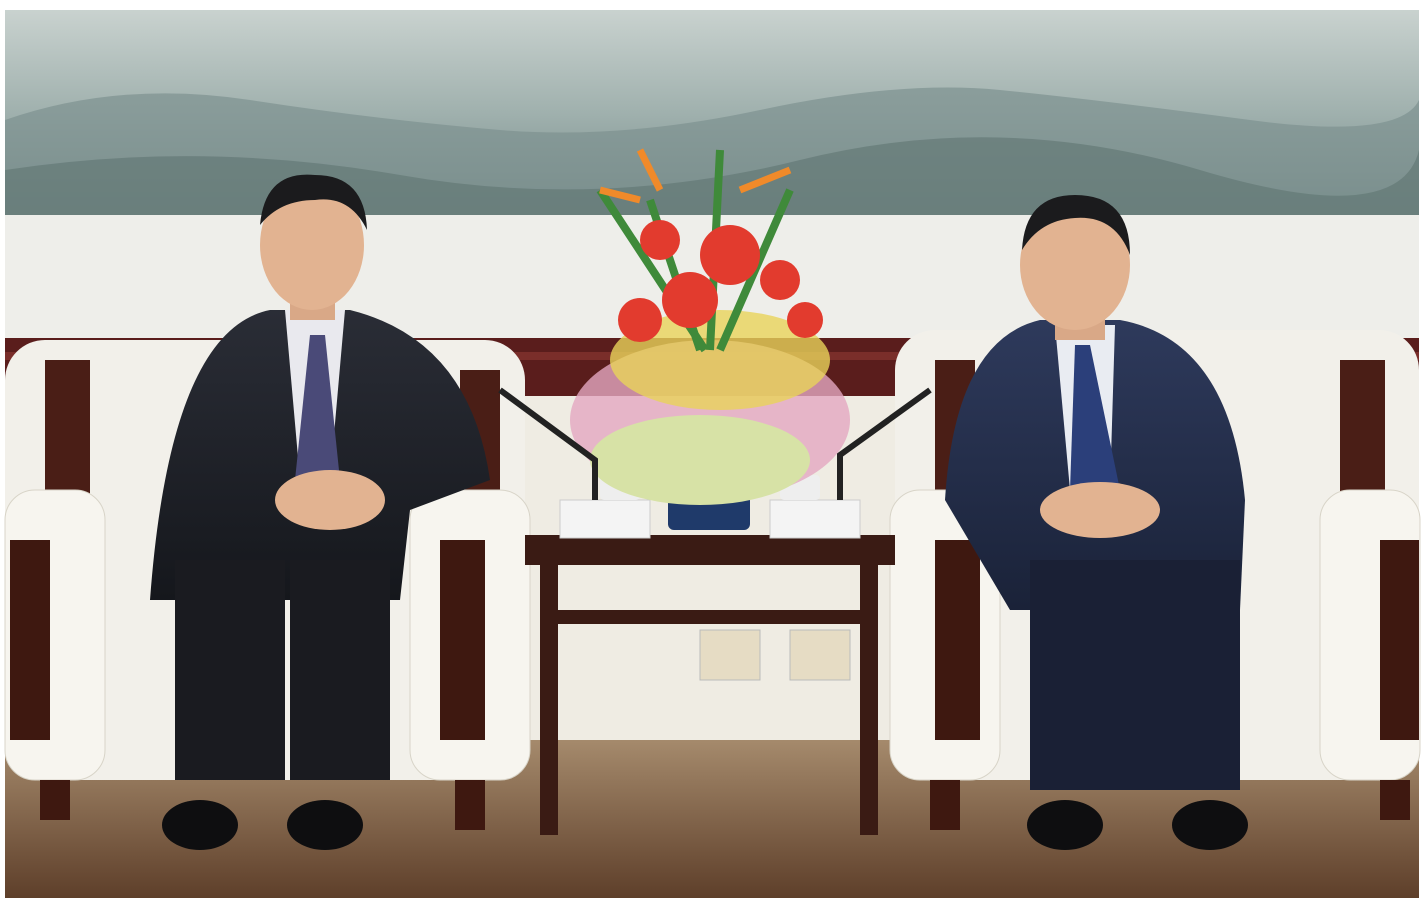 The image size is (1424, 901). I want to click on microphones, so click(715, 443).